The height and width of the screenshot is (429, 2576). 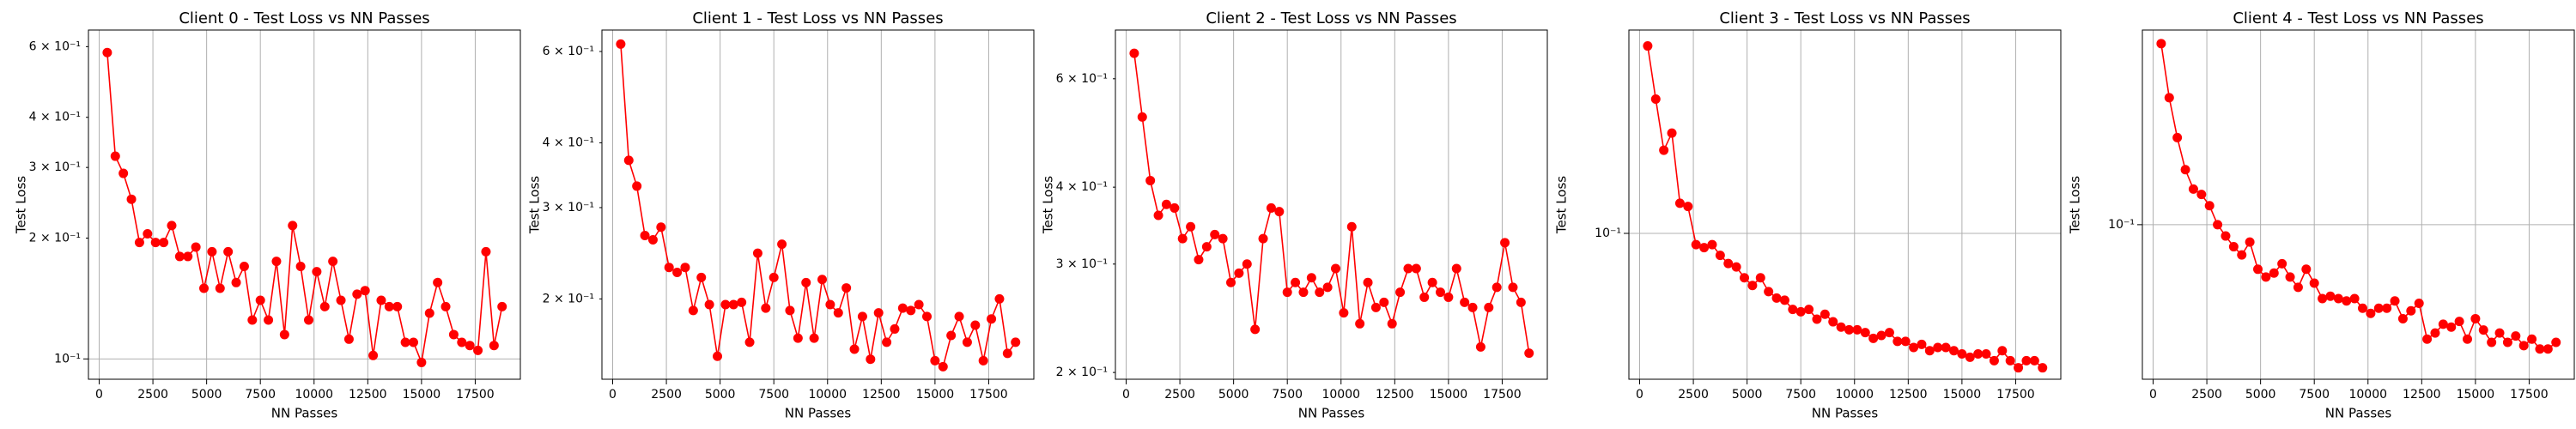 What do you see at coordinates (153, 395) in the screenshot?
I see `x-tick-label: 2500` at bounding box center [153, 395].